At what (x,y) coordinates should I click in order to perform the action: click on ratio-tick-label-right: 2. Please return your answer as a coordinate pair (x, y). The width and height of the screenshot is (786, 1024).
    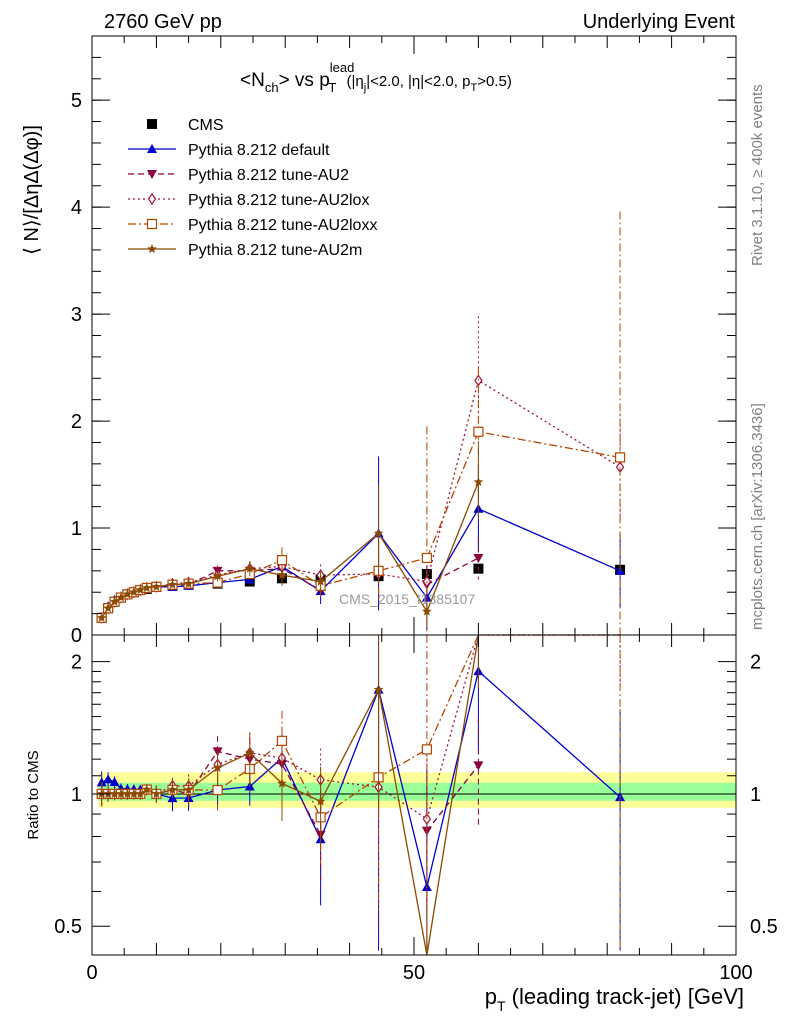
    Looking at the image, I should click on (755, 663).